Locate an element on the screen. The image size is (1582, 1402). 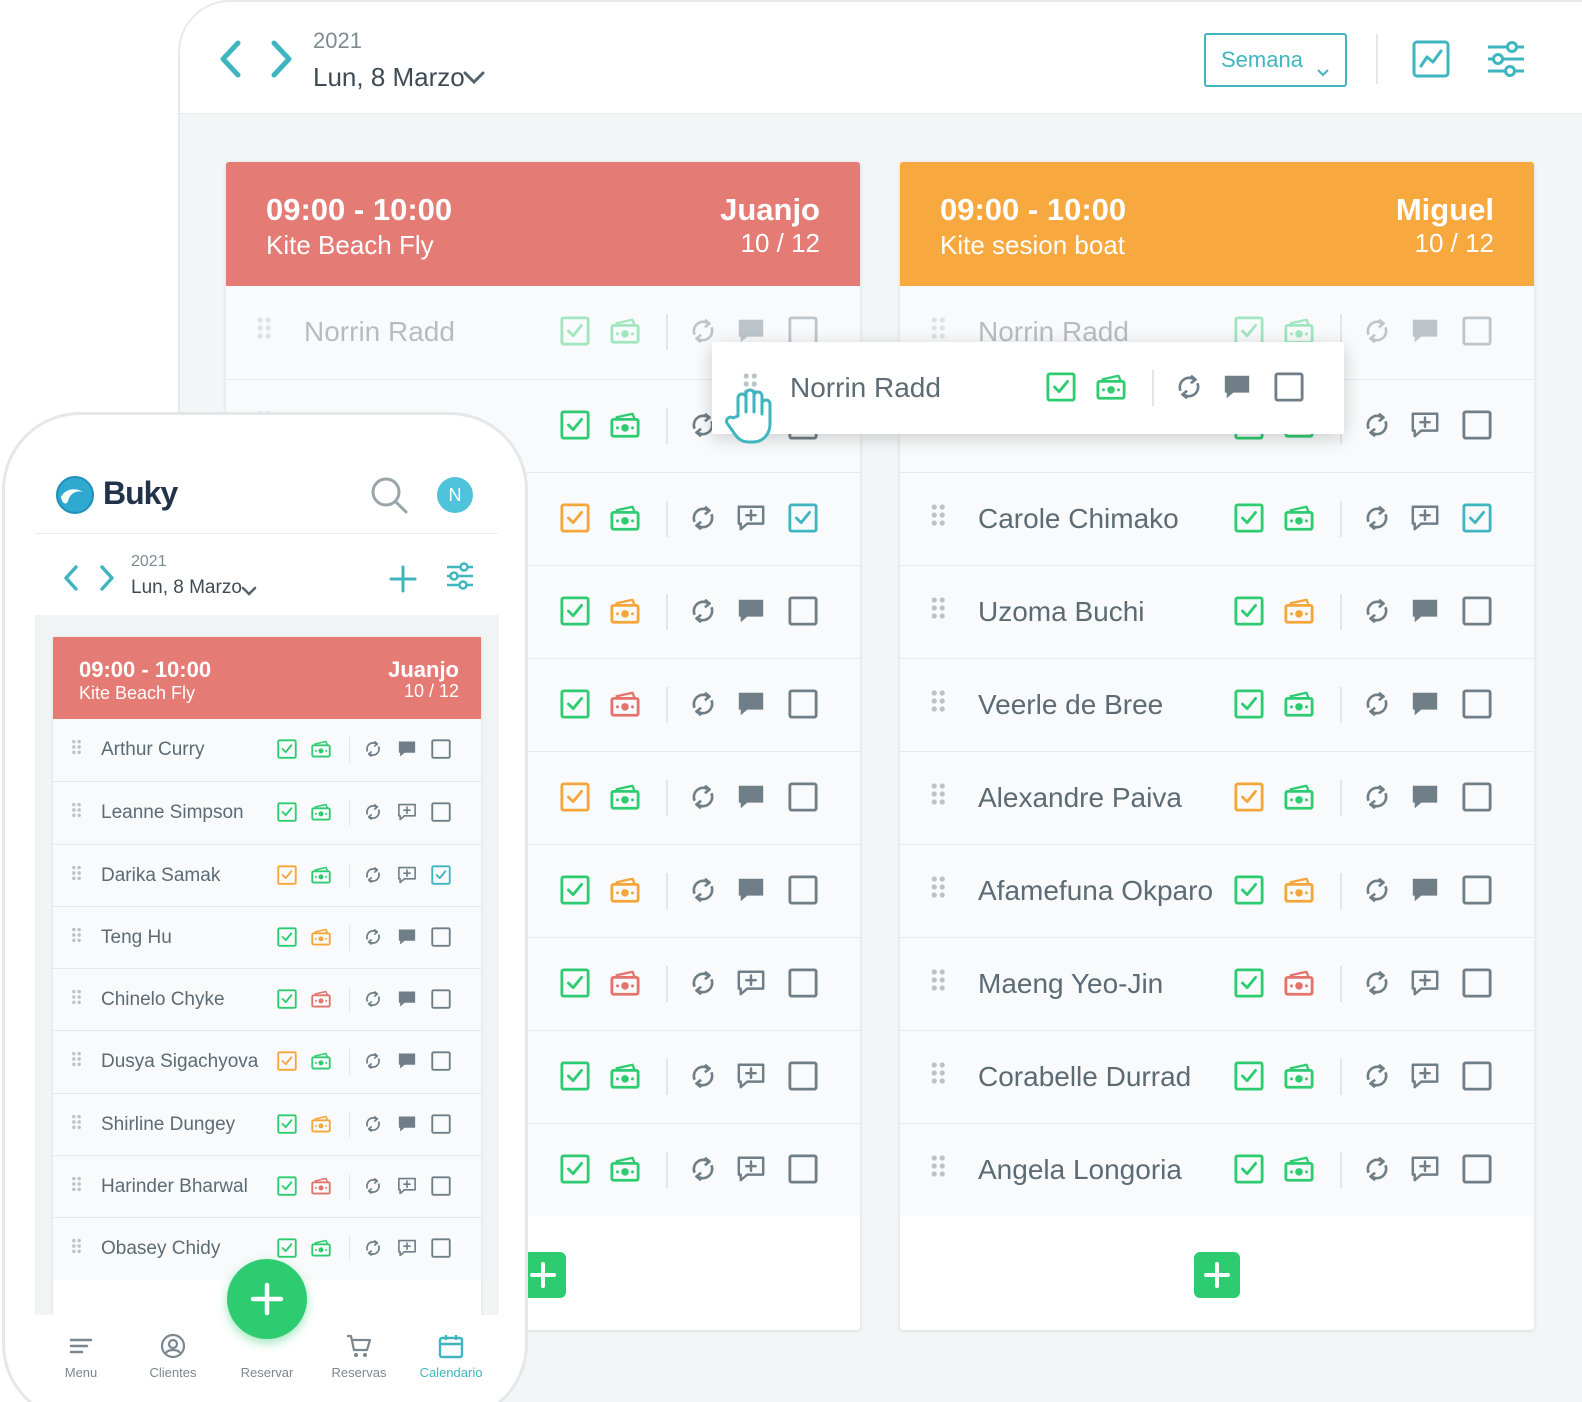
attendee-row: Arthur Curry is located at coordinates (267, 750).